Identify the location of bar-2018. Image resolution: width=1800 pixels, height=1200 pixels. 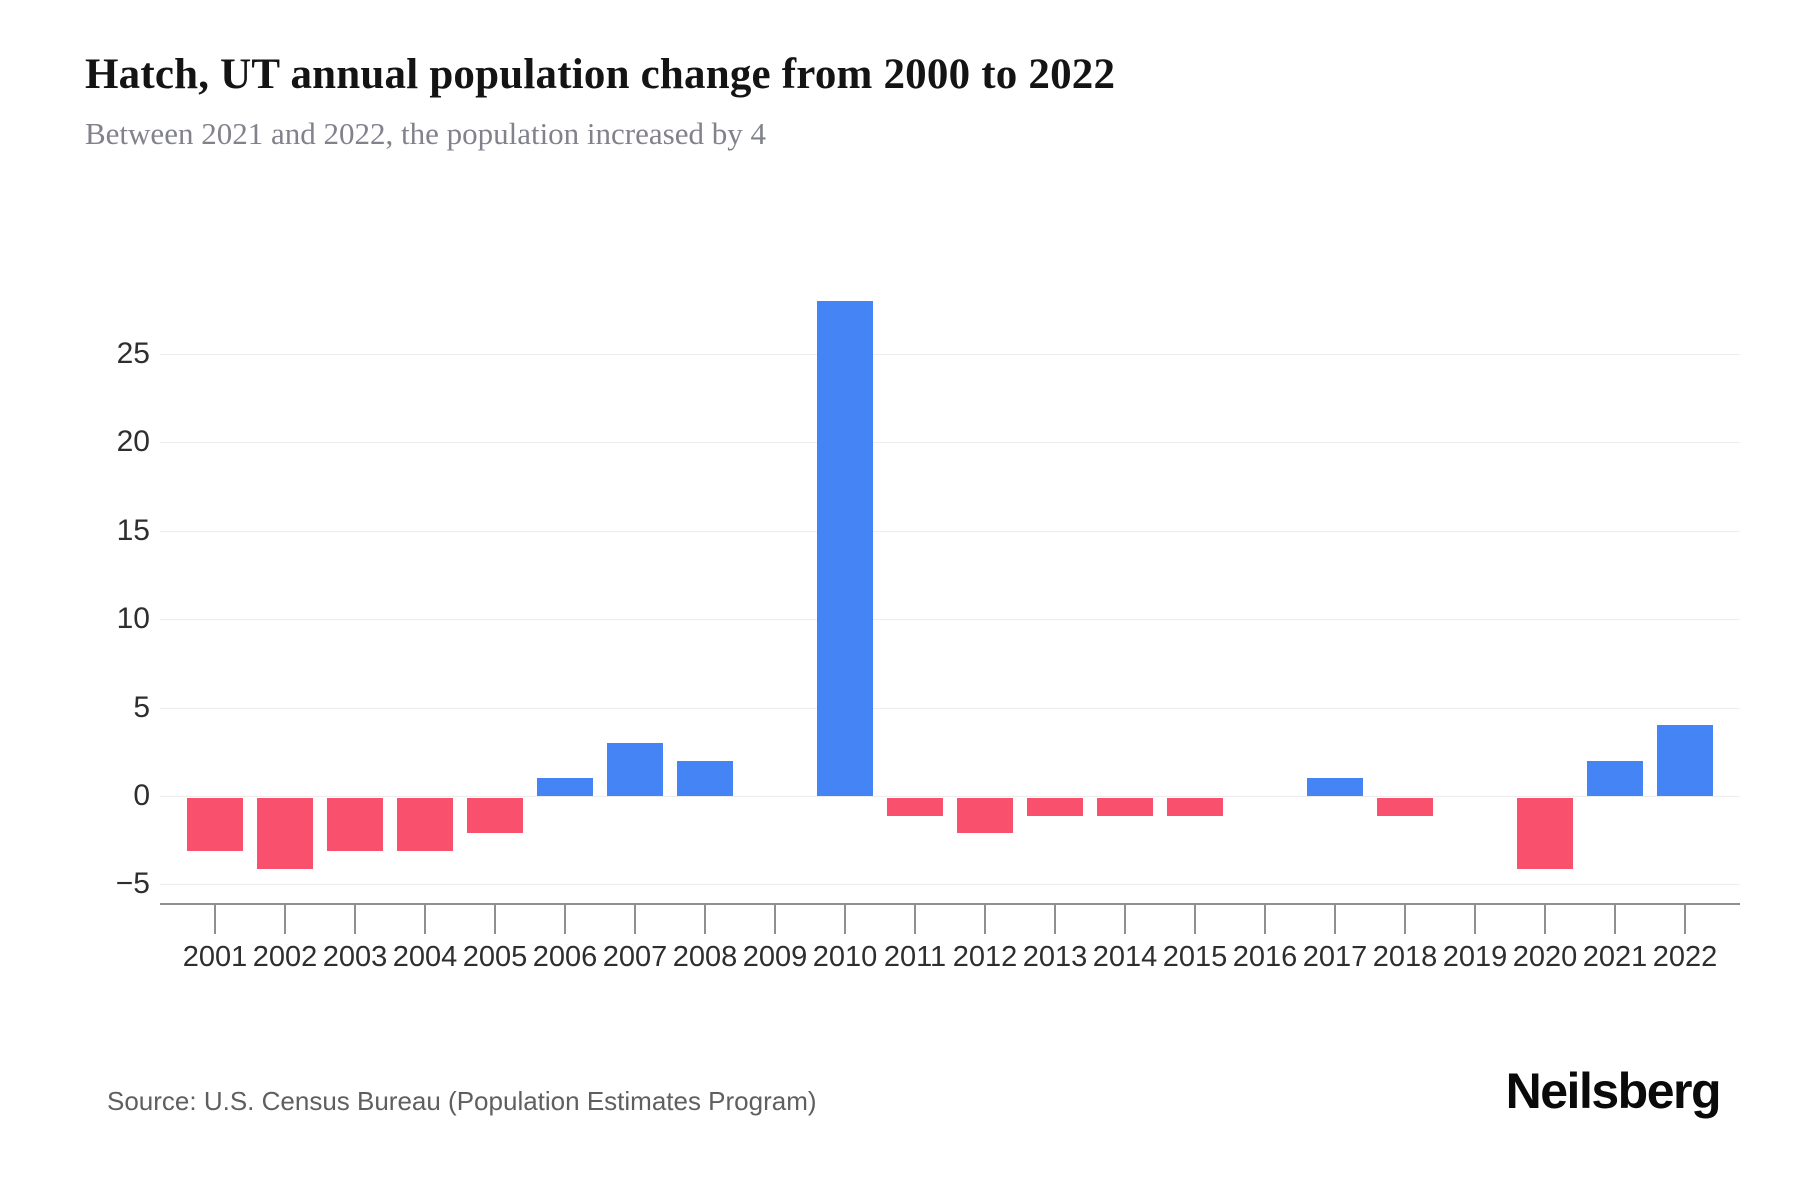
(1405, 807).